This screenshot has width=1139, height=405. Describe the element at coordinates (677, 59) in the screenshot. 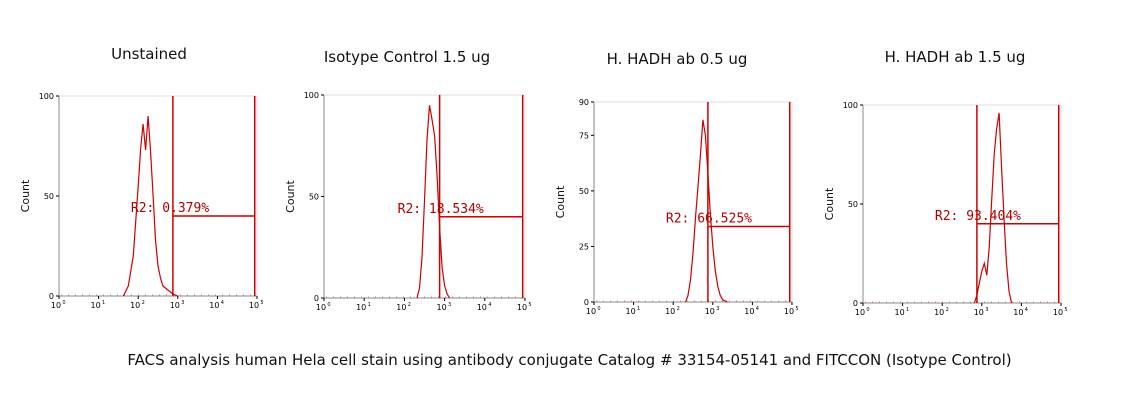

I see `panel-title-hadh-0-5: H. HADH ab 0.5 ug` at that location.